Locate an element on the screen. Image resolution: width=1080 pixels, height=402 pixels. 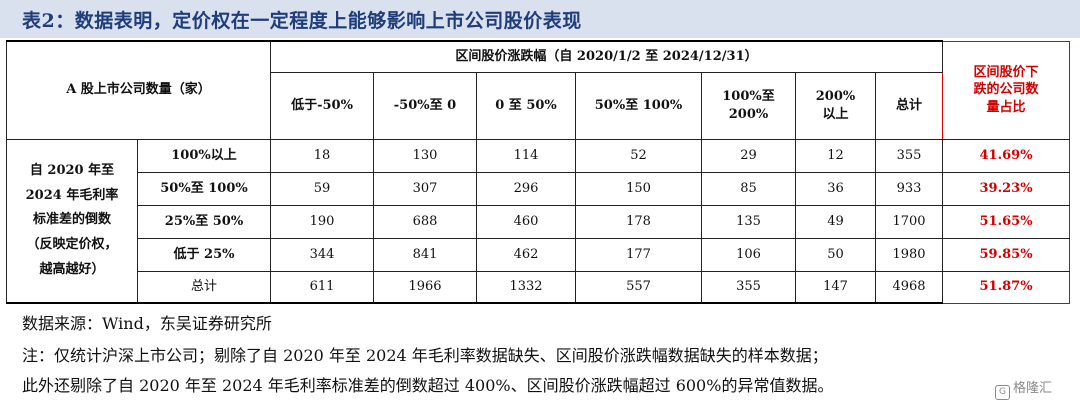
cell: 135 is located at coordinates (748, 221).